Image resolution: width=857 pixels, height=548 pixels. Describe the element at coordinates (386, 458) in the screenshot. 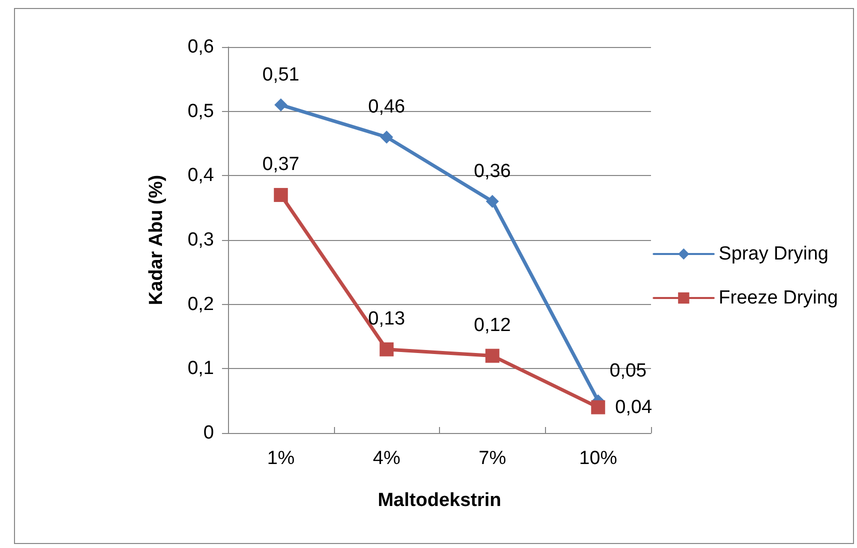

I see `x-tick-label: 4%` at that location.